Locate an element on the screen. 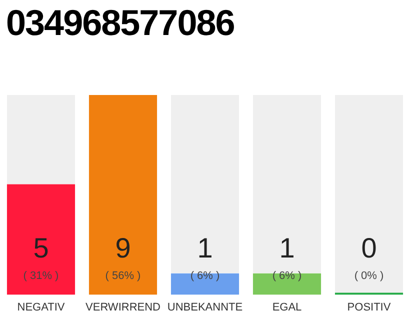 The image size is (410, 320). x-tick-label: NEGATIV is located at coordinates (41, 307).